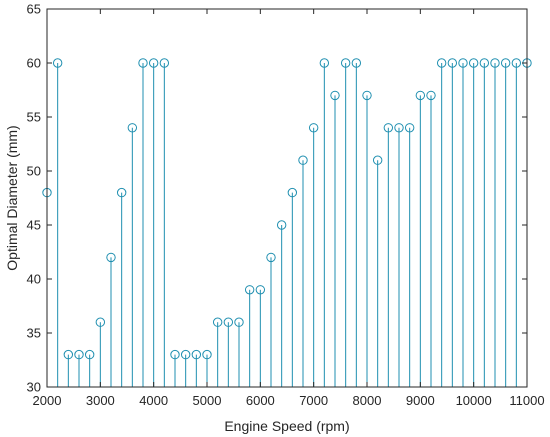  I want to click on x-tick-label: 7000, so click(313, 400).